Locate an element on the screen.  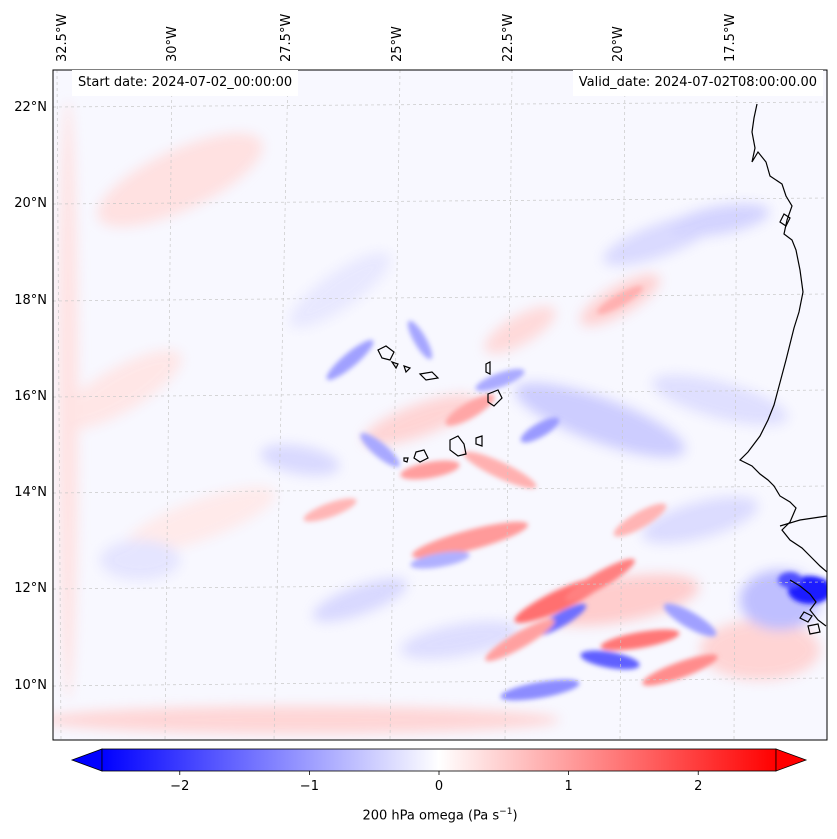
lat-label: 22°N is located at coordinates (30, 107).